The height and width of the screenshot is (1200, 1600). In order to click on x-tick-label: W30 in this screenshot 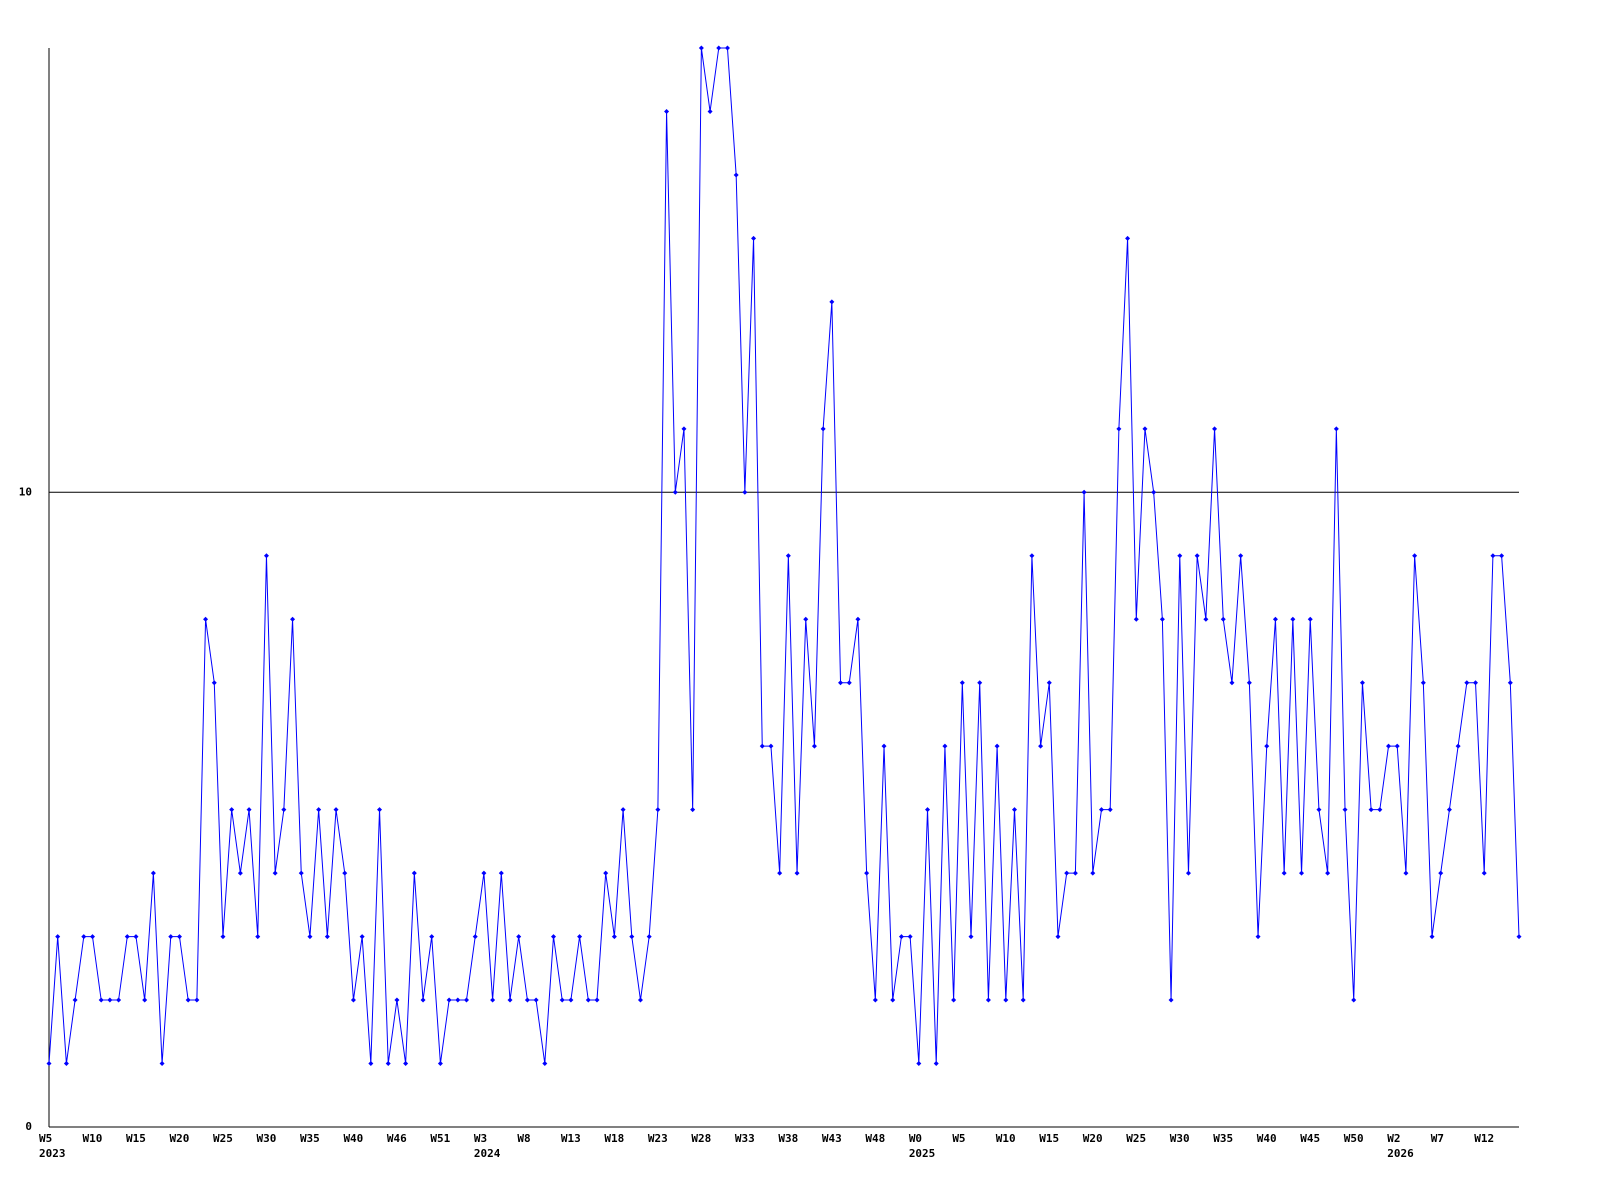, I will do `click(1180, 1138)`.